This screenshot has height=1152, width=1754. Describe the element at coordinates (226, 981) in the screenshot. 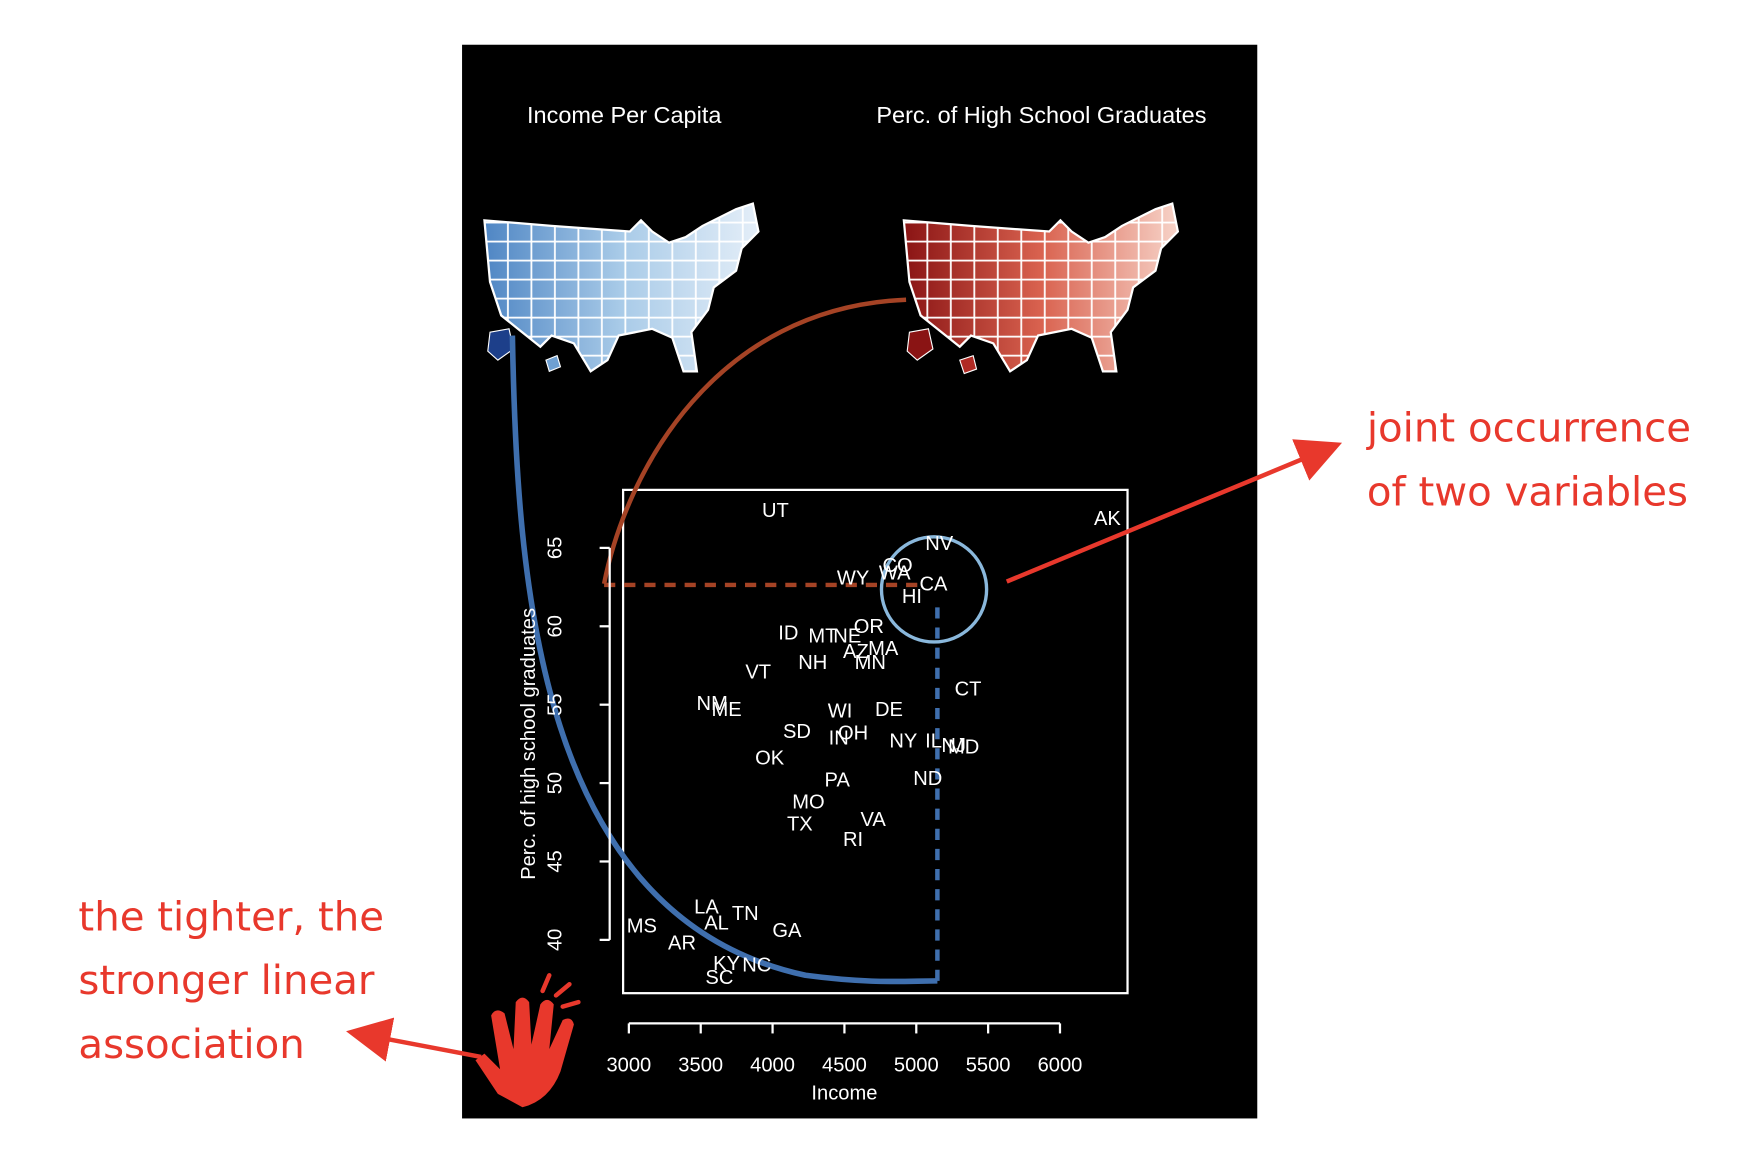

I see `annotation: stronger linear` at that location.